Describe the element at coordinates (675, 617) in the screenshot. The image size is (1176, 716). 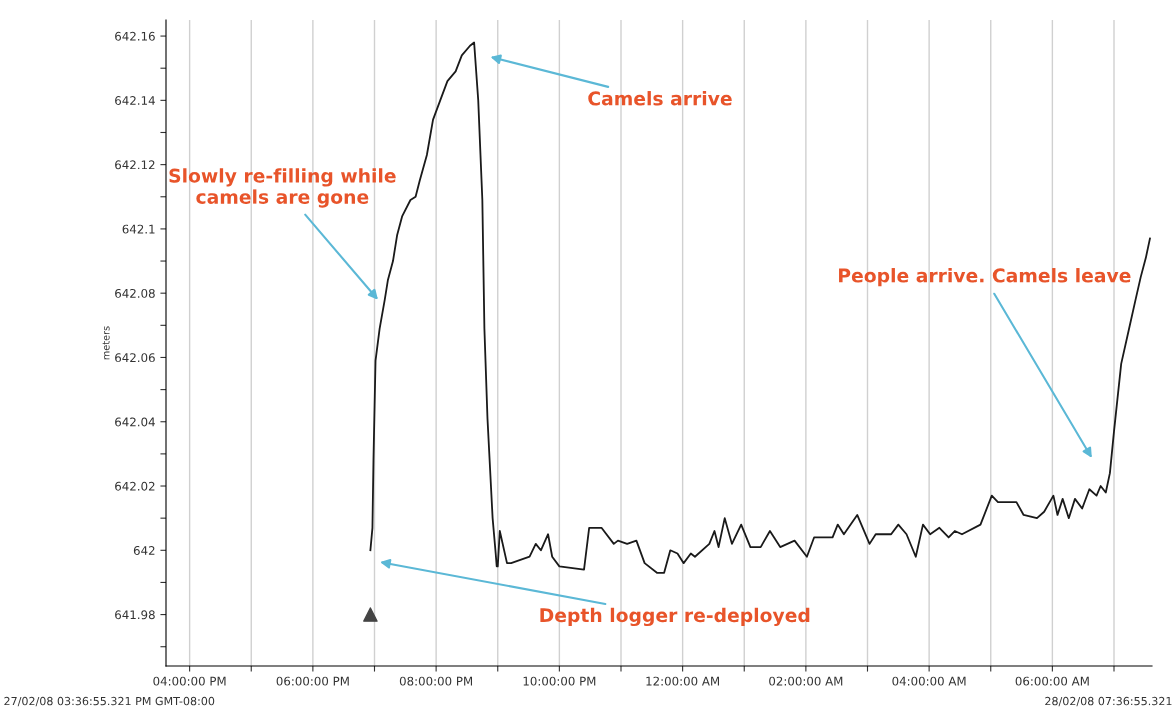
I see `annotation: Depth logger re-deployed` at that location.